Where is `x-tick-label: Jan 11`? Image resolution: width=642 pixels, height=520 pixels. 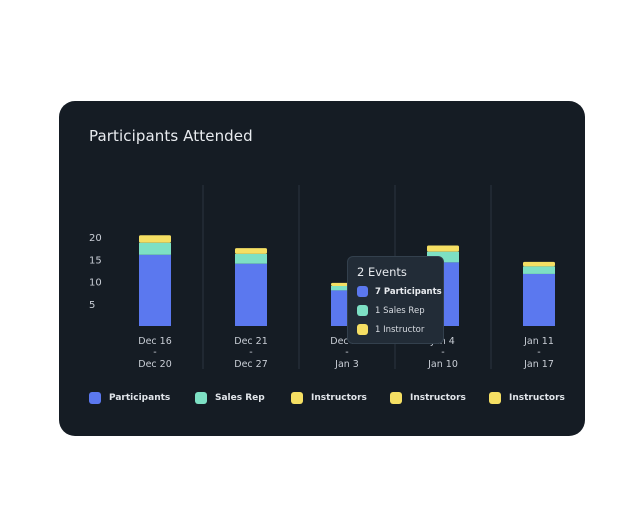 x-tick-label: Jan 11 is located at coordinates (538, 341).